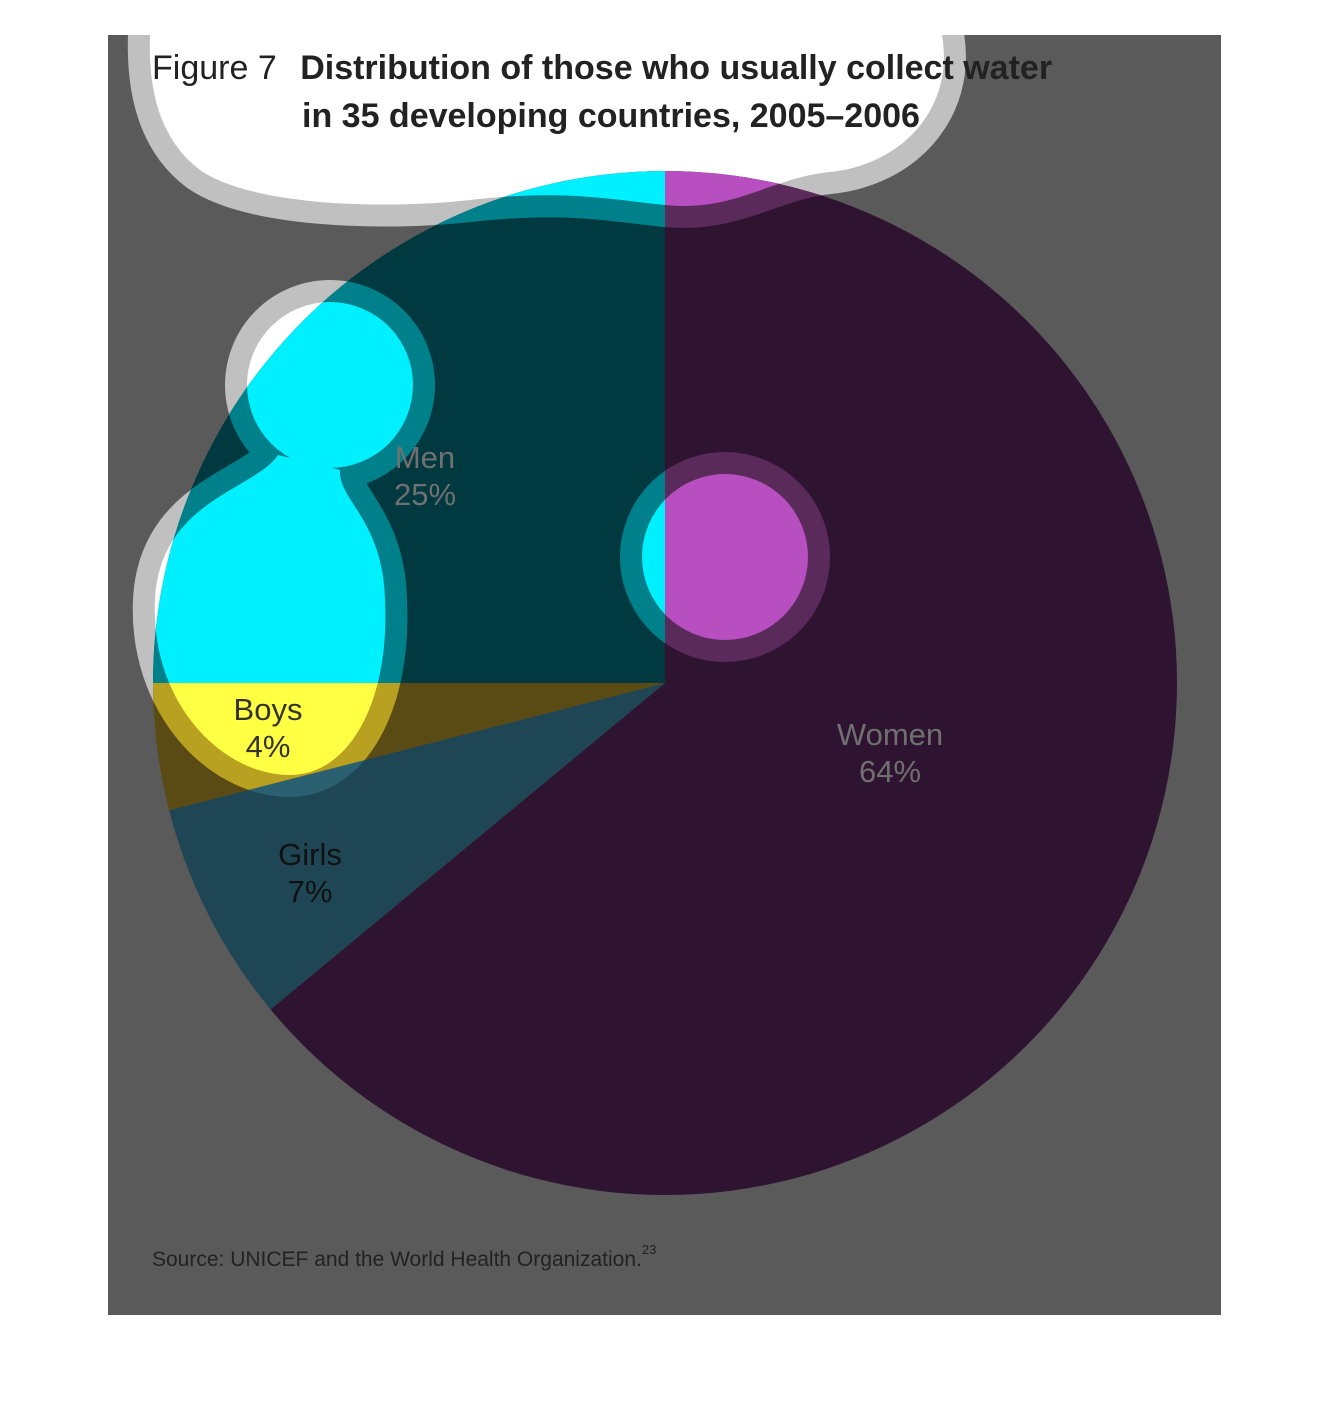 The width and height of the screenshot is (1330, 1410). What do you see at coordinates (425, 457) in the screenshot?
I see `slice-label: Men` at bounding box center [425, 457].